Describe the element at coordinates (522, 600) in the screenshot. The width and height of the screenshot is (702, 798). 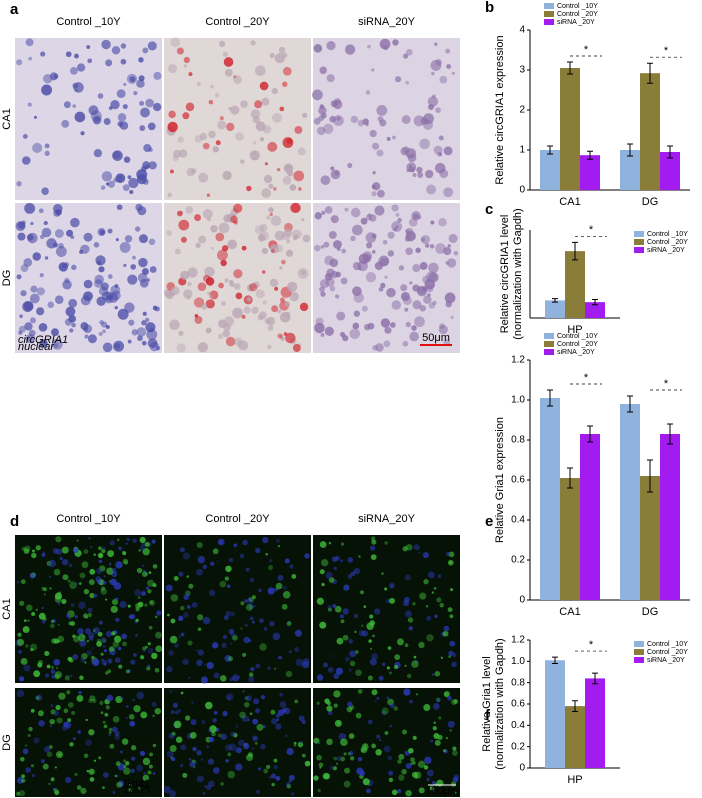
I see `y-tick-label: 0` at that location.